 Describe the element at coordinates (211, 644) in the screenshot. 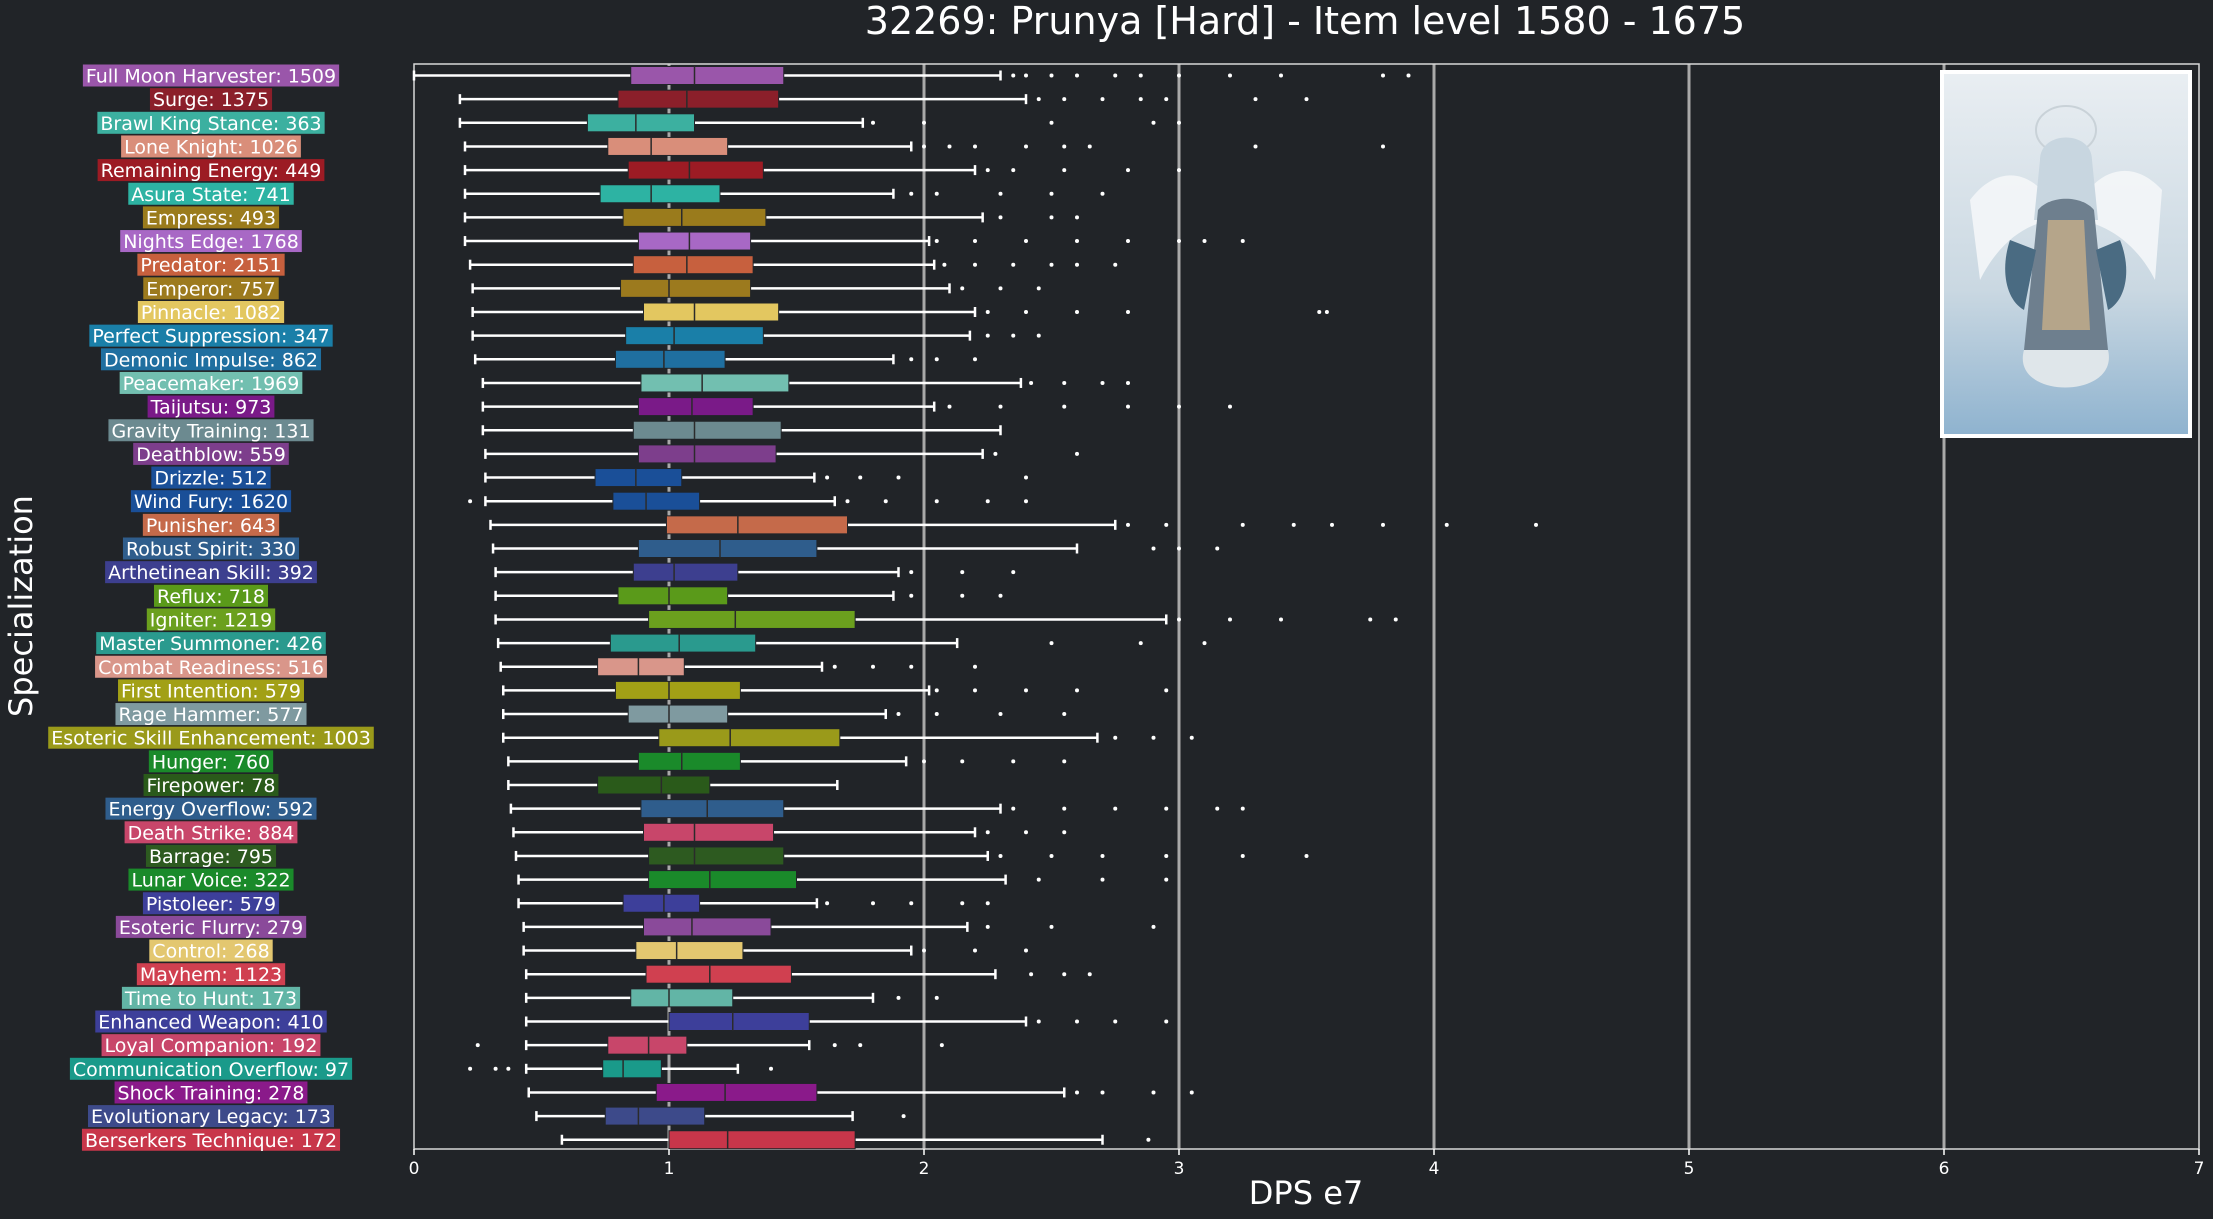

I see `category-label-text-24: Master Summoner: 426` at that location.